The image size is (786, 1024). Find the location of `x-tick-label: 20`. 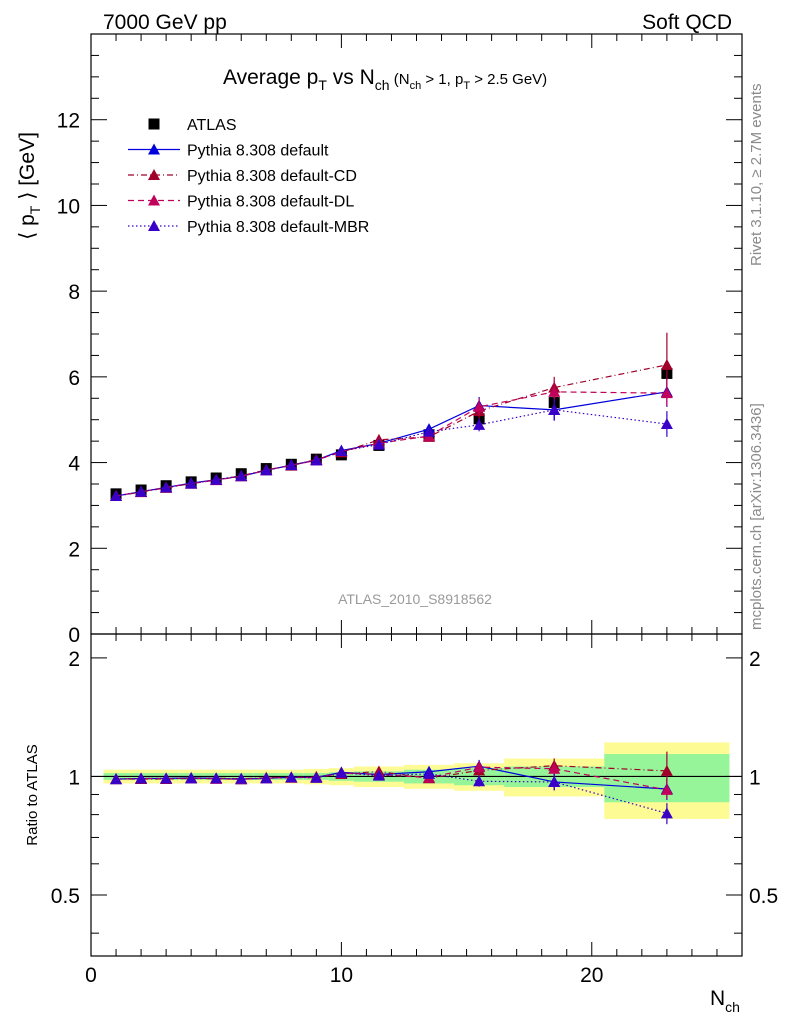

x-tick-label: 20 is located at coordinates (591, 975).